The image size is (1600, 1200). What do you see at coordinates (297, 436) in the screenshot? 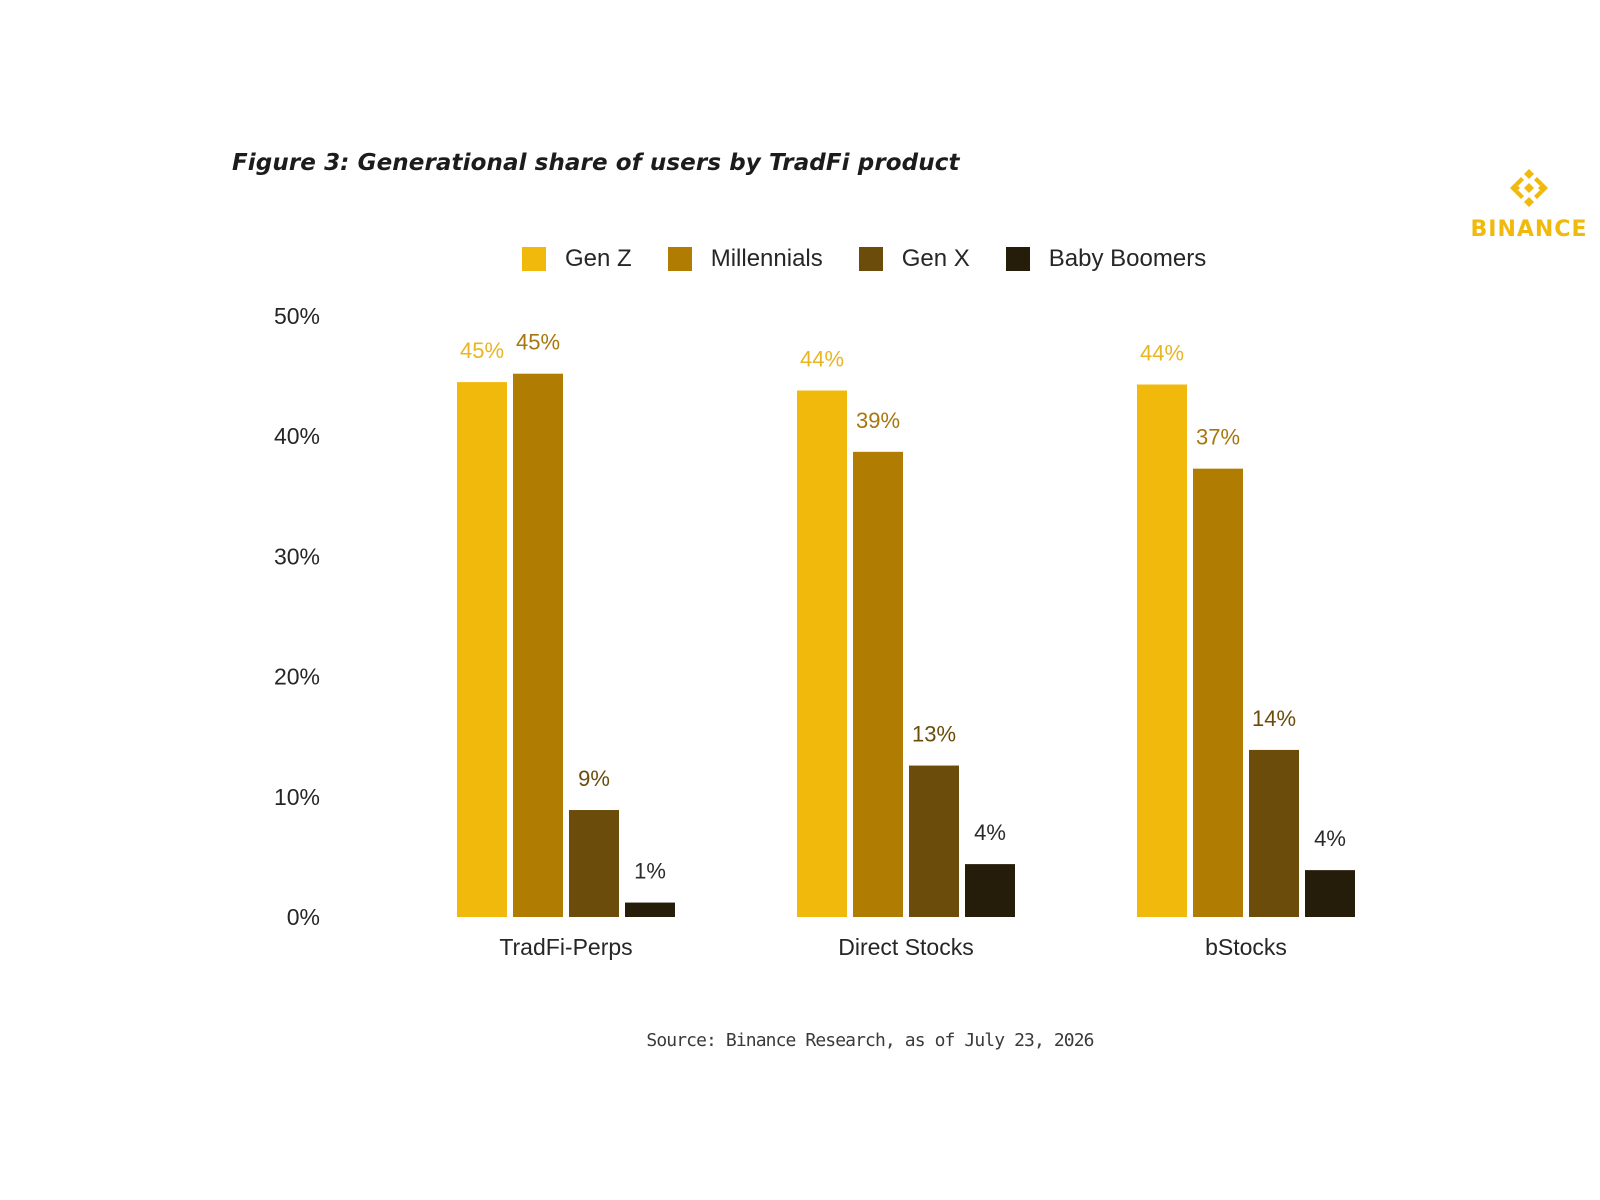
I see `y-tick-label: 40%` at bounding box center [297, 436].